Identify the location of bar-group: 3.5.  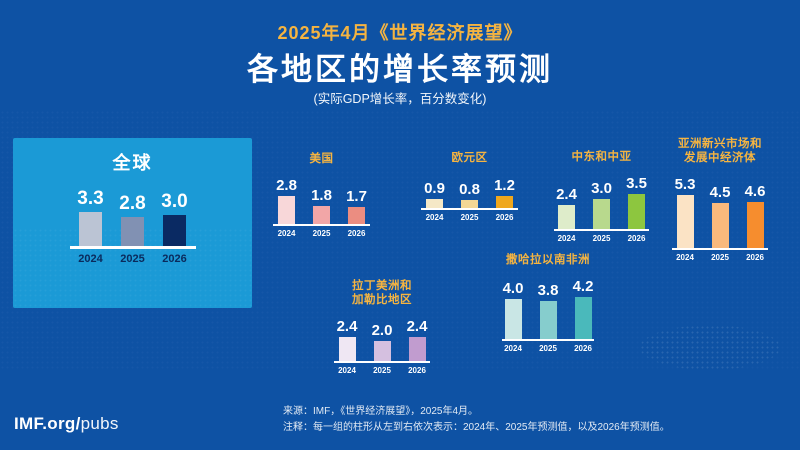
(637, 202).